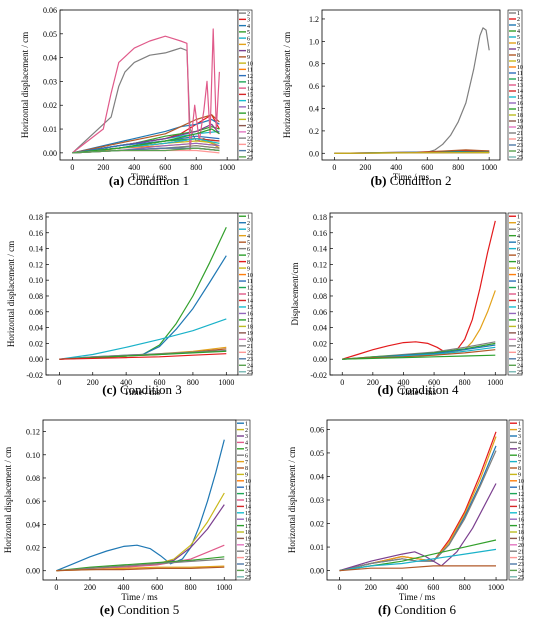  What do you see at coordinates (156, 180) in the screenshot?
I see `caption-text: Condition 1` at bounding box center [156, 180].